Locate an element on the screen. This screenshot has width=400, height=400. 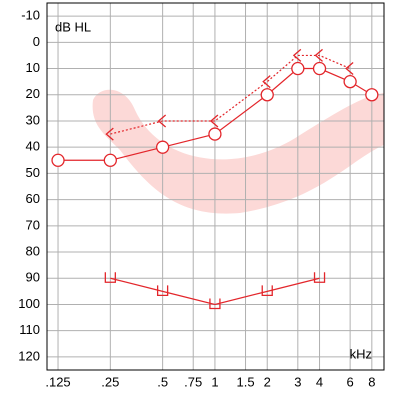
x-tick-label: 8 is located at coordinates (371, 381).